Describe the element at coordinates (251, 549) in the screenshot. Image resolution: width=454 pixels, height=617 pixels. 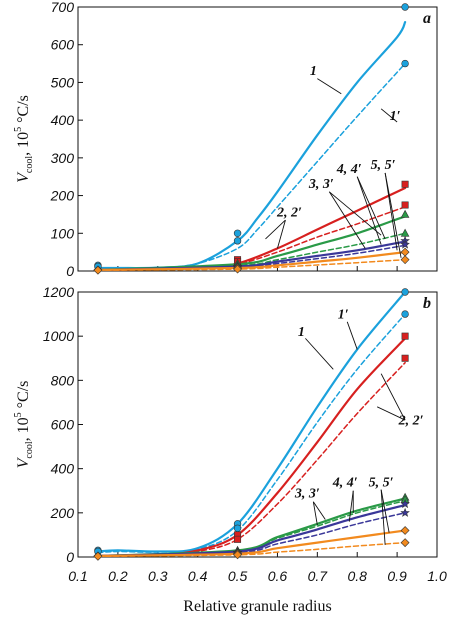
I see `panel-b-series-10-line` at that location.